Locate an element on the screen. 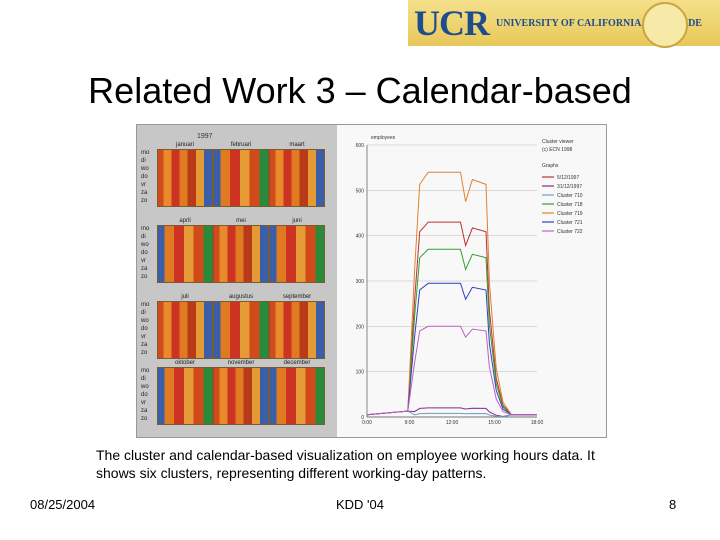  calendar-month: december is located at coordinates (297, 392).